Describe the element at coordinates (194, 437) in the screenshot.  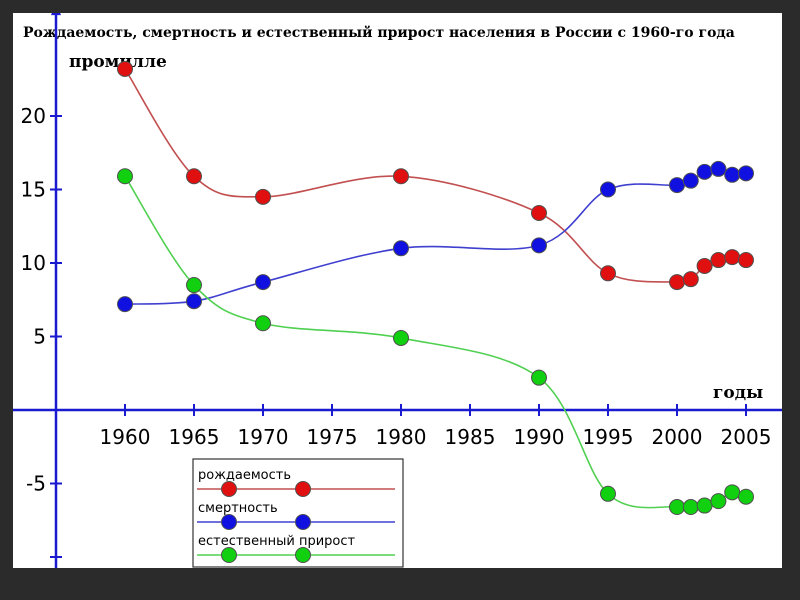
I see `x-tick-label: 1965` at that location.